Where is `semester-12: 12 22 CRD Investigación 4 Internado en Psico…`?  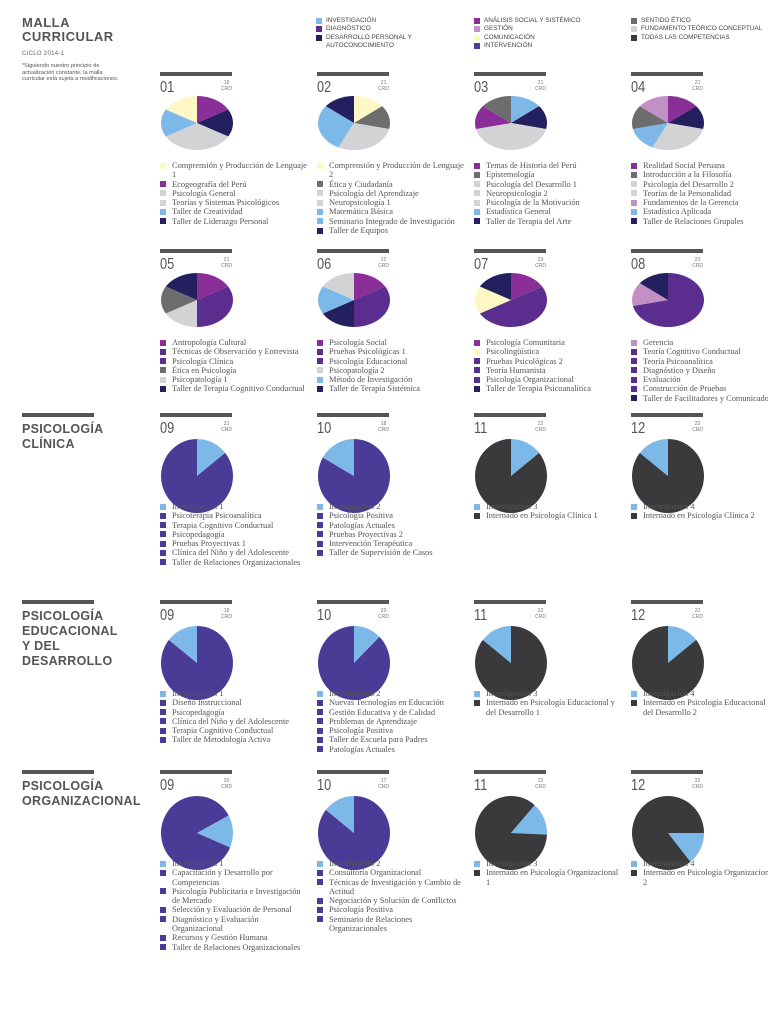
semester-12: 12 22 CRD Investigación 4 Internado en Psico… is located at coordinates (699, 895).